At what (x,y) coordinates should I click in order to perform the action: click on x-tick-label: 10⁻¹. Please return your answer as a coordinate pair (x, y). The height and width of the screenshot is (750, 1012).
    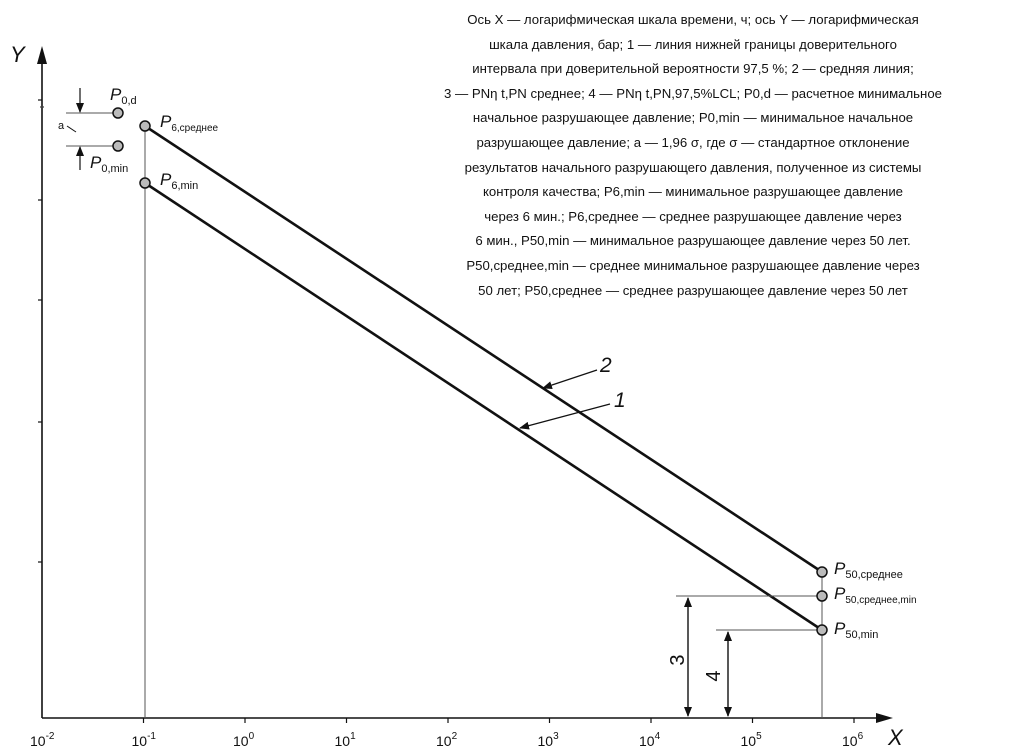
    Looking at the image, I should click on (144, 740).